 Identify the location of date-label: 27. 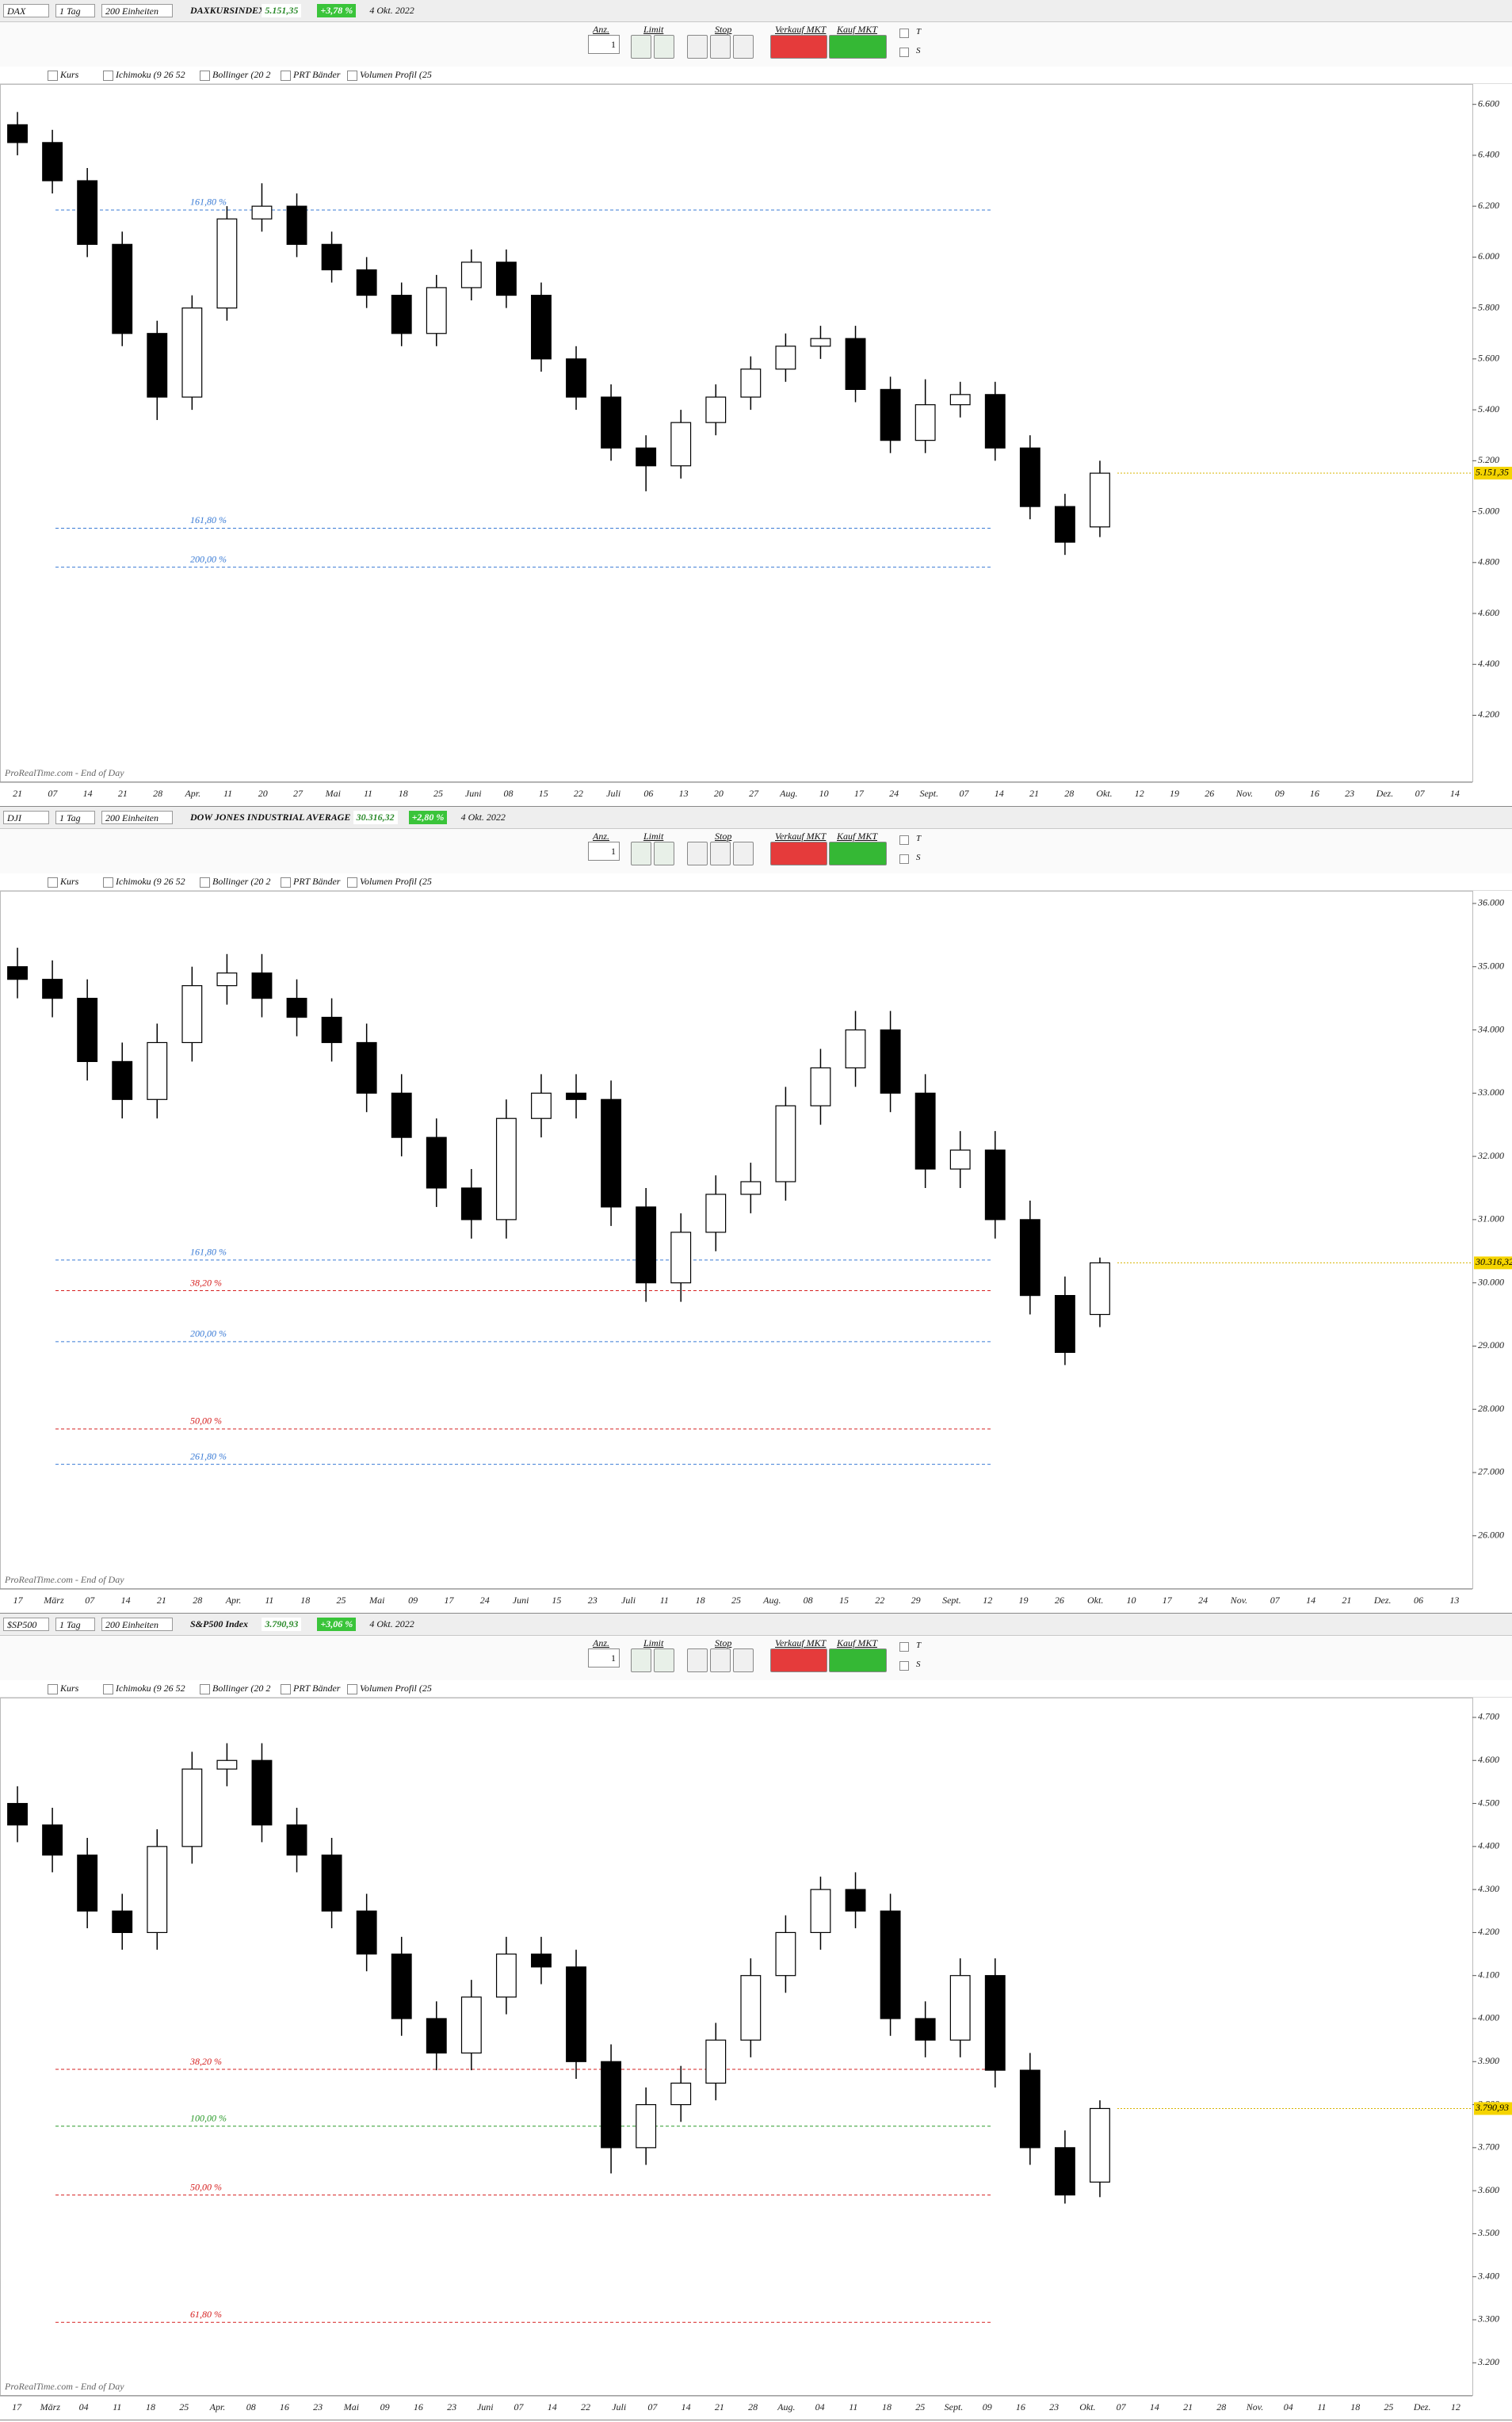
(754, 793).